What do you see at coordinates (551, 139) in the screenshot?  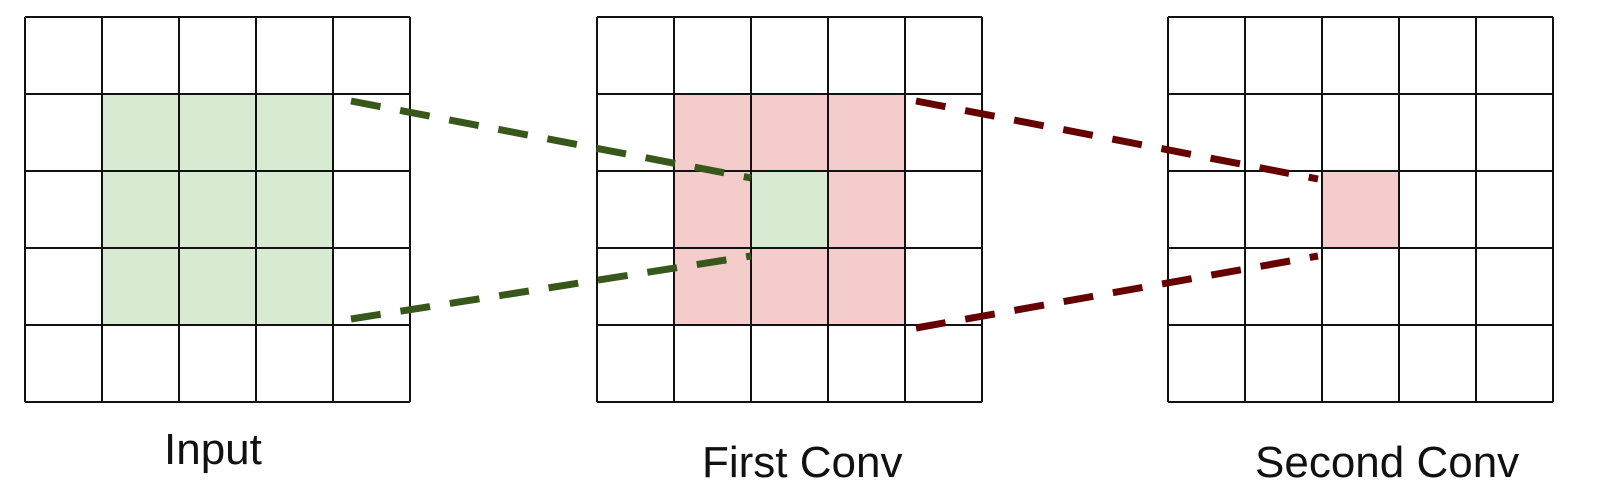 I see `input-to-first-top-line` at bounding box center [551, 139].